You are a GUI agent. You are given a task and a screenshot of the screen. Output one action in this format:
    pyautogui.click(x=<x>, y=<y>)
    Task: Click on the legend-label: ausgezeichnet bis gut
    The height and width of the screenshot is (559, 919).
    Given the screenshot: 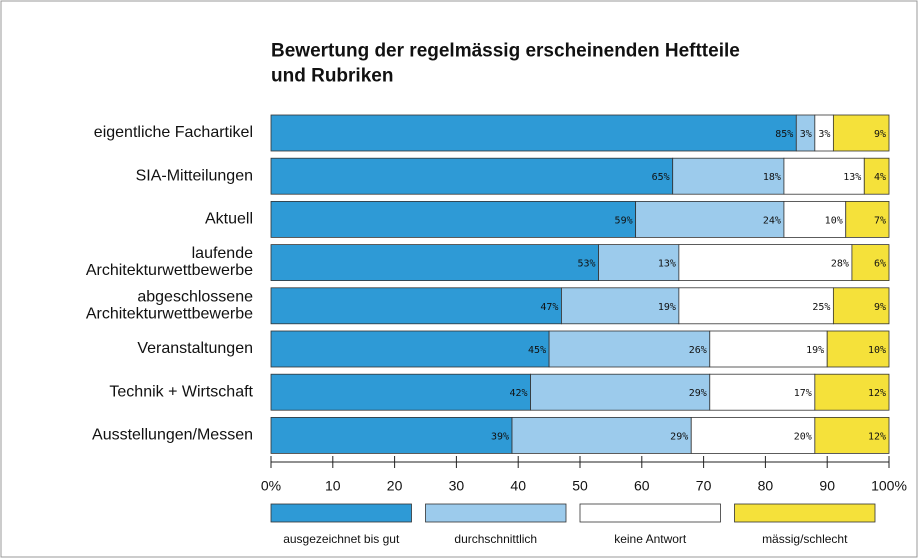 What is the action you would take?
    pyautogui.click(x=341, y=539)
    